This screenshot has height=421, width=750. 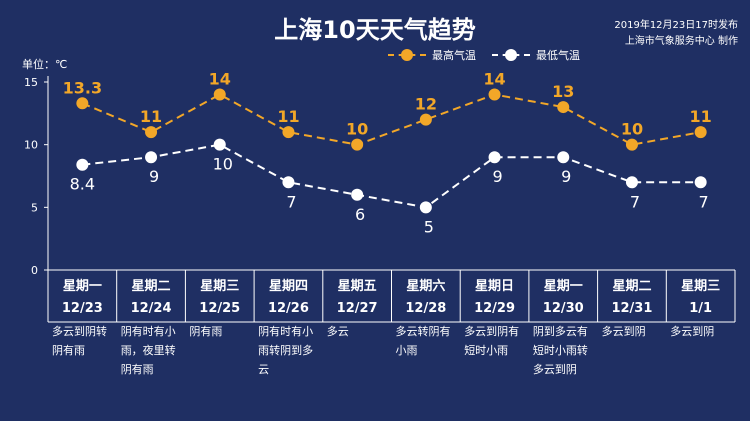 What do you see at coordinates (357, 286) in the screenshot?
I see `weekday-label: 星期五` at bounding box center [357, 286].